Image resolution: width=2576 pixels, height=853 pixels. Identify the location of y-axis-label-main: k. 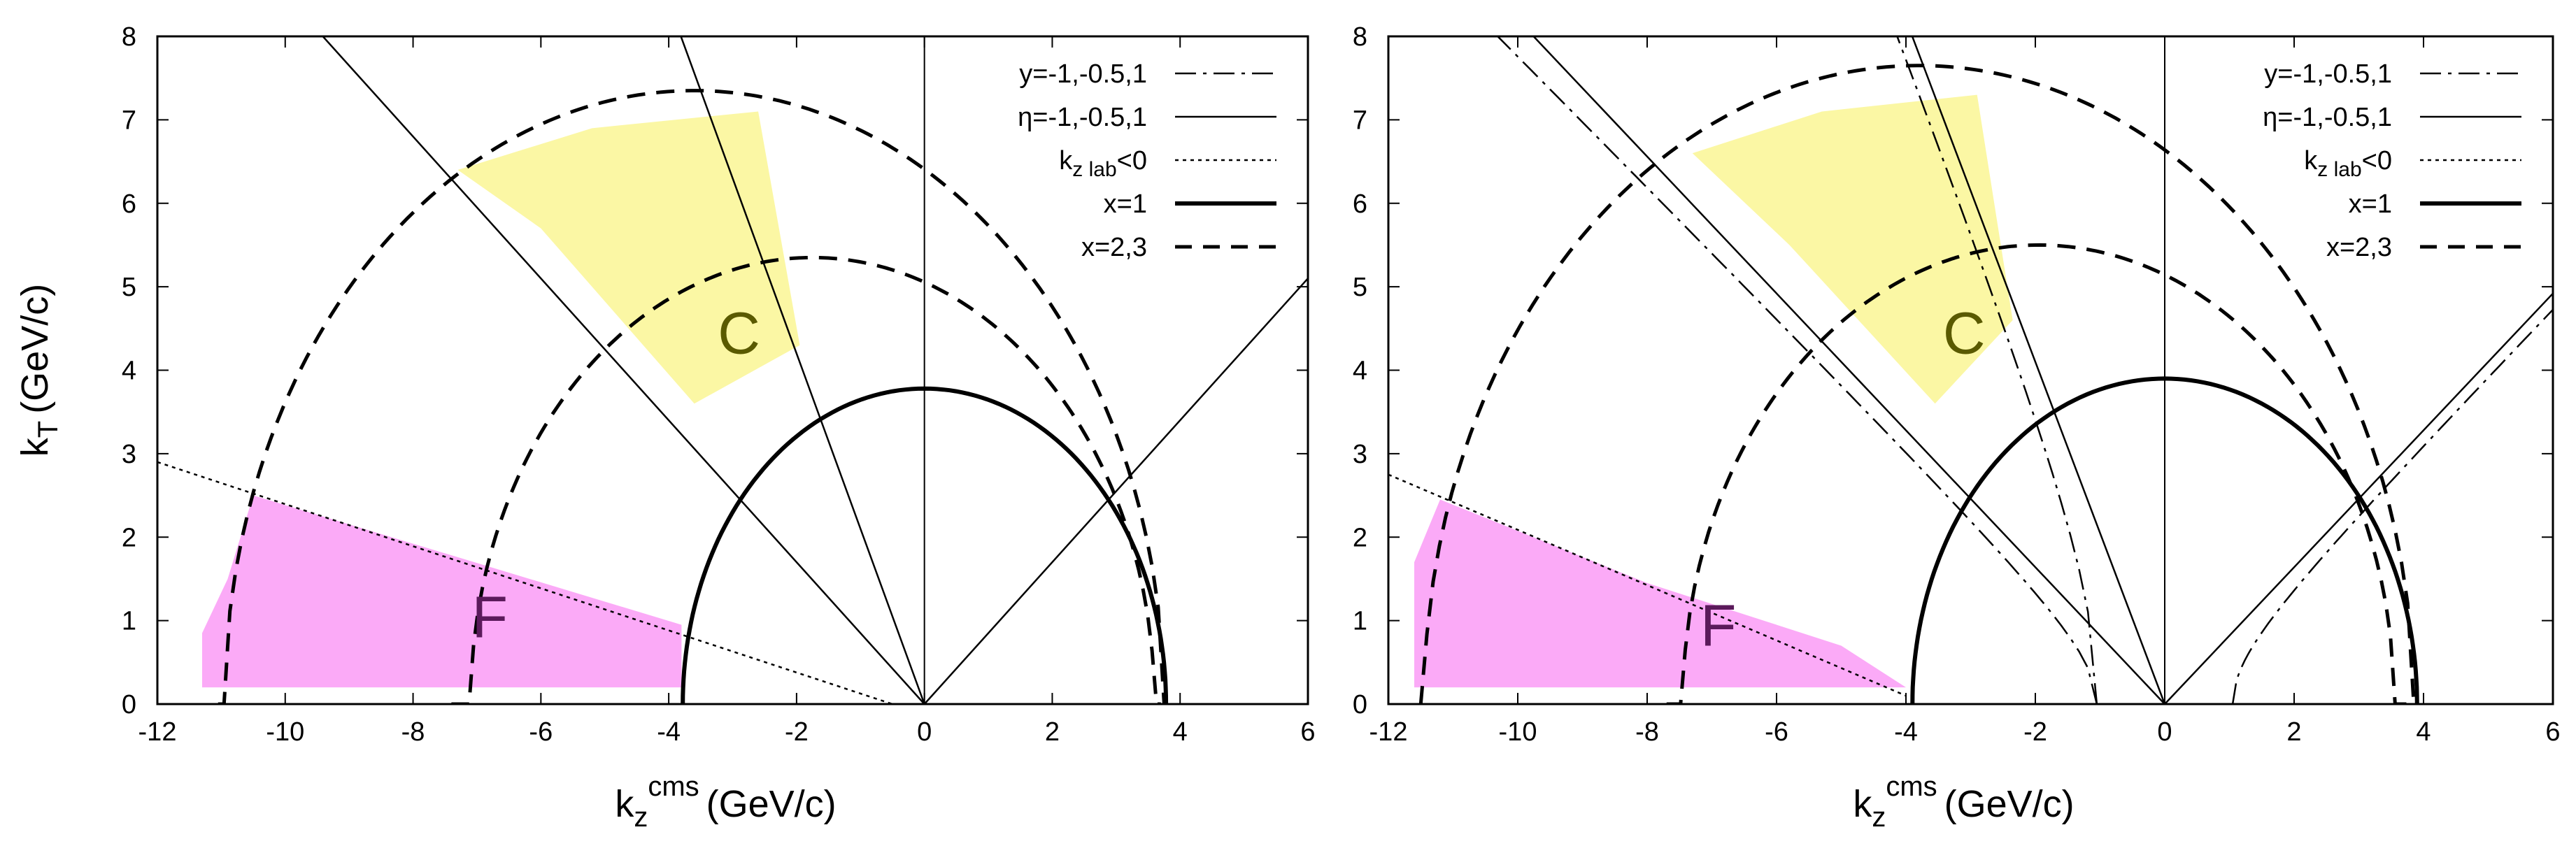
(35, 447).